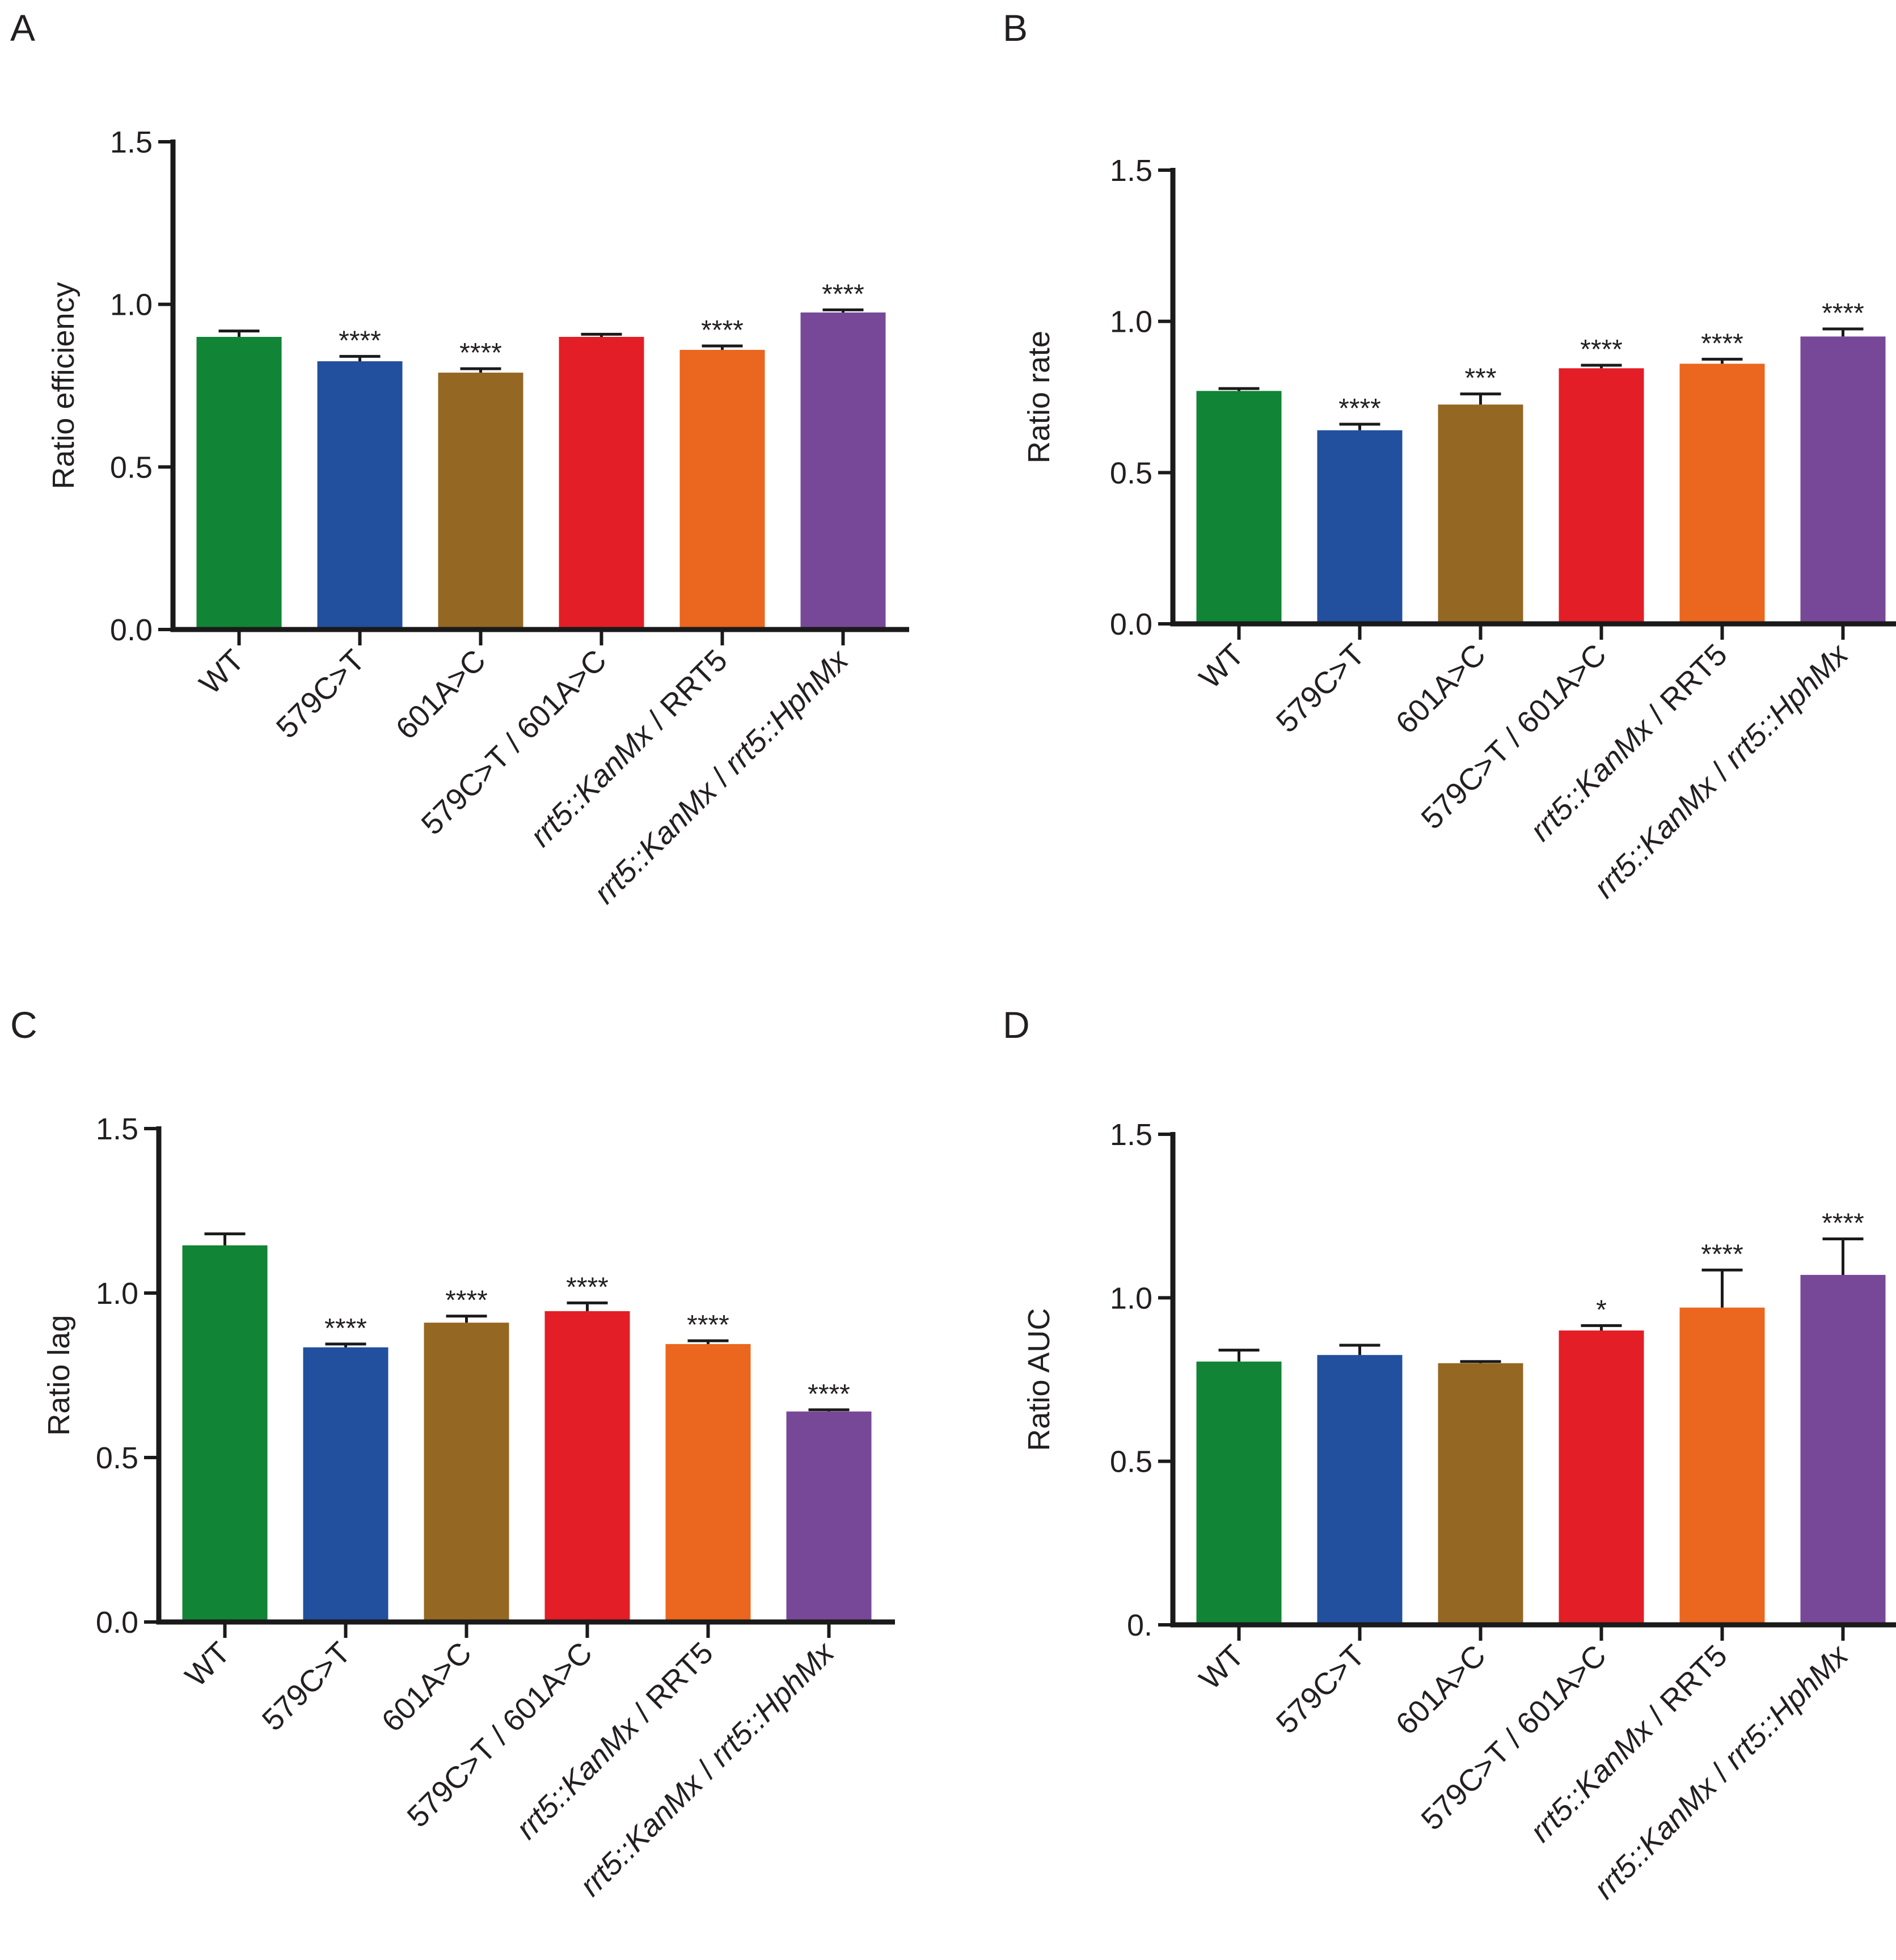 The width and height of the screenshot is (1896, 1960). Describe the element at coordinates (59, 1375) in the screenshot. I see `y-axis-label: Ratio lag` at that location.